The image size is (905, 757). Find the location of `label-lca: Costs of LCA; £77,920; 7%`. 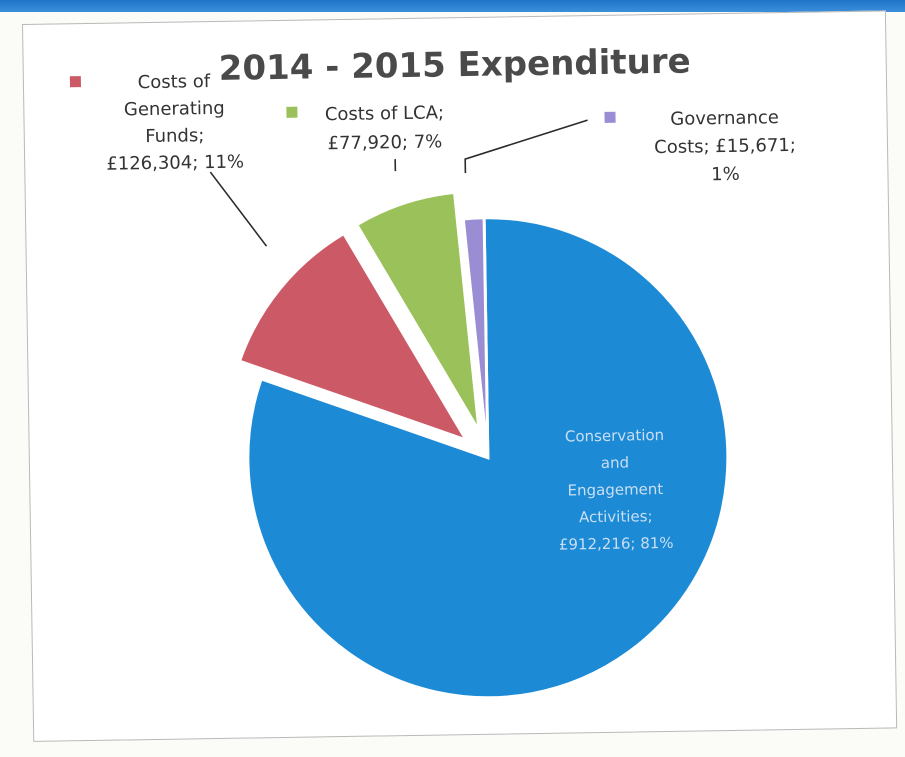

label-lca: Costs of LCA; £77,920; 7% is located at coordinates (385, 128).